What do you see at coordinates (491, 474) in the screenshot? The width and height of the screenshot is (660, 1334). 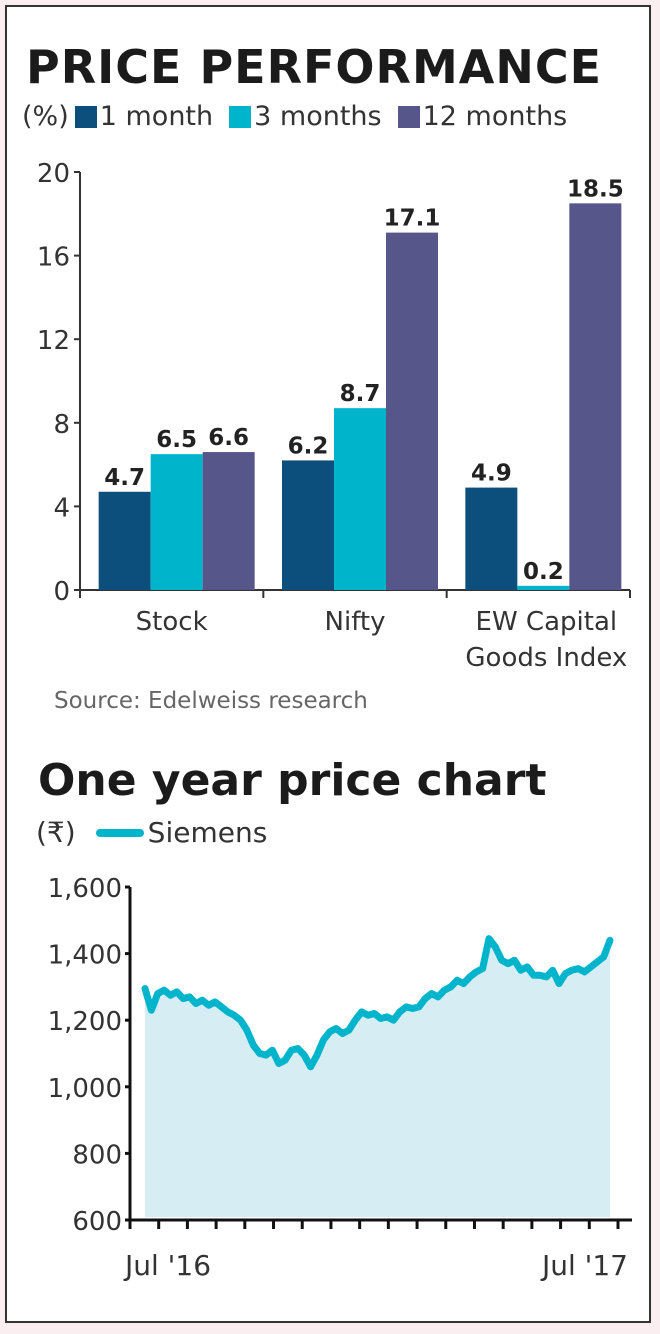 I see `data-label: 4.9` at bounding box center [491, 474].